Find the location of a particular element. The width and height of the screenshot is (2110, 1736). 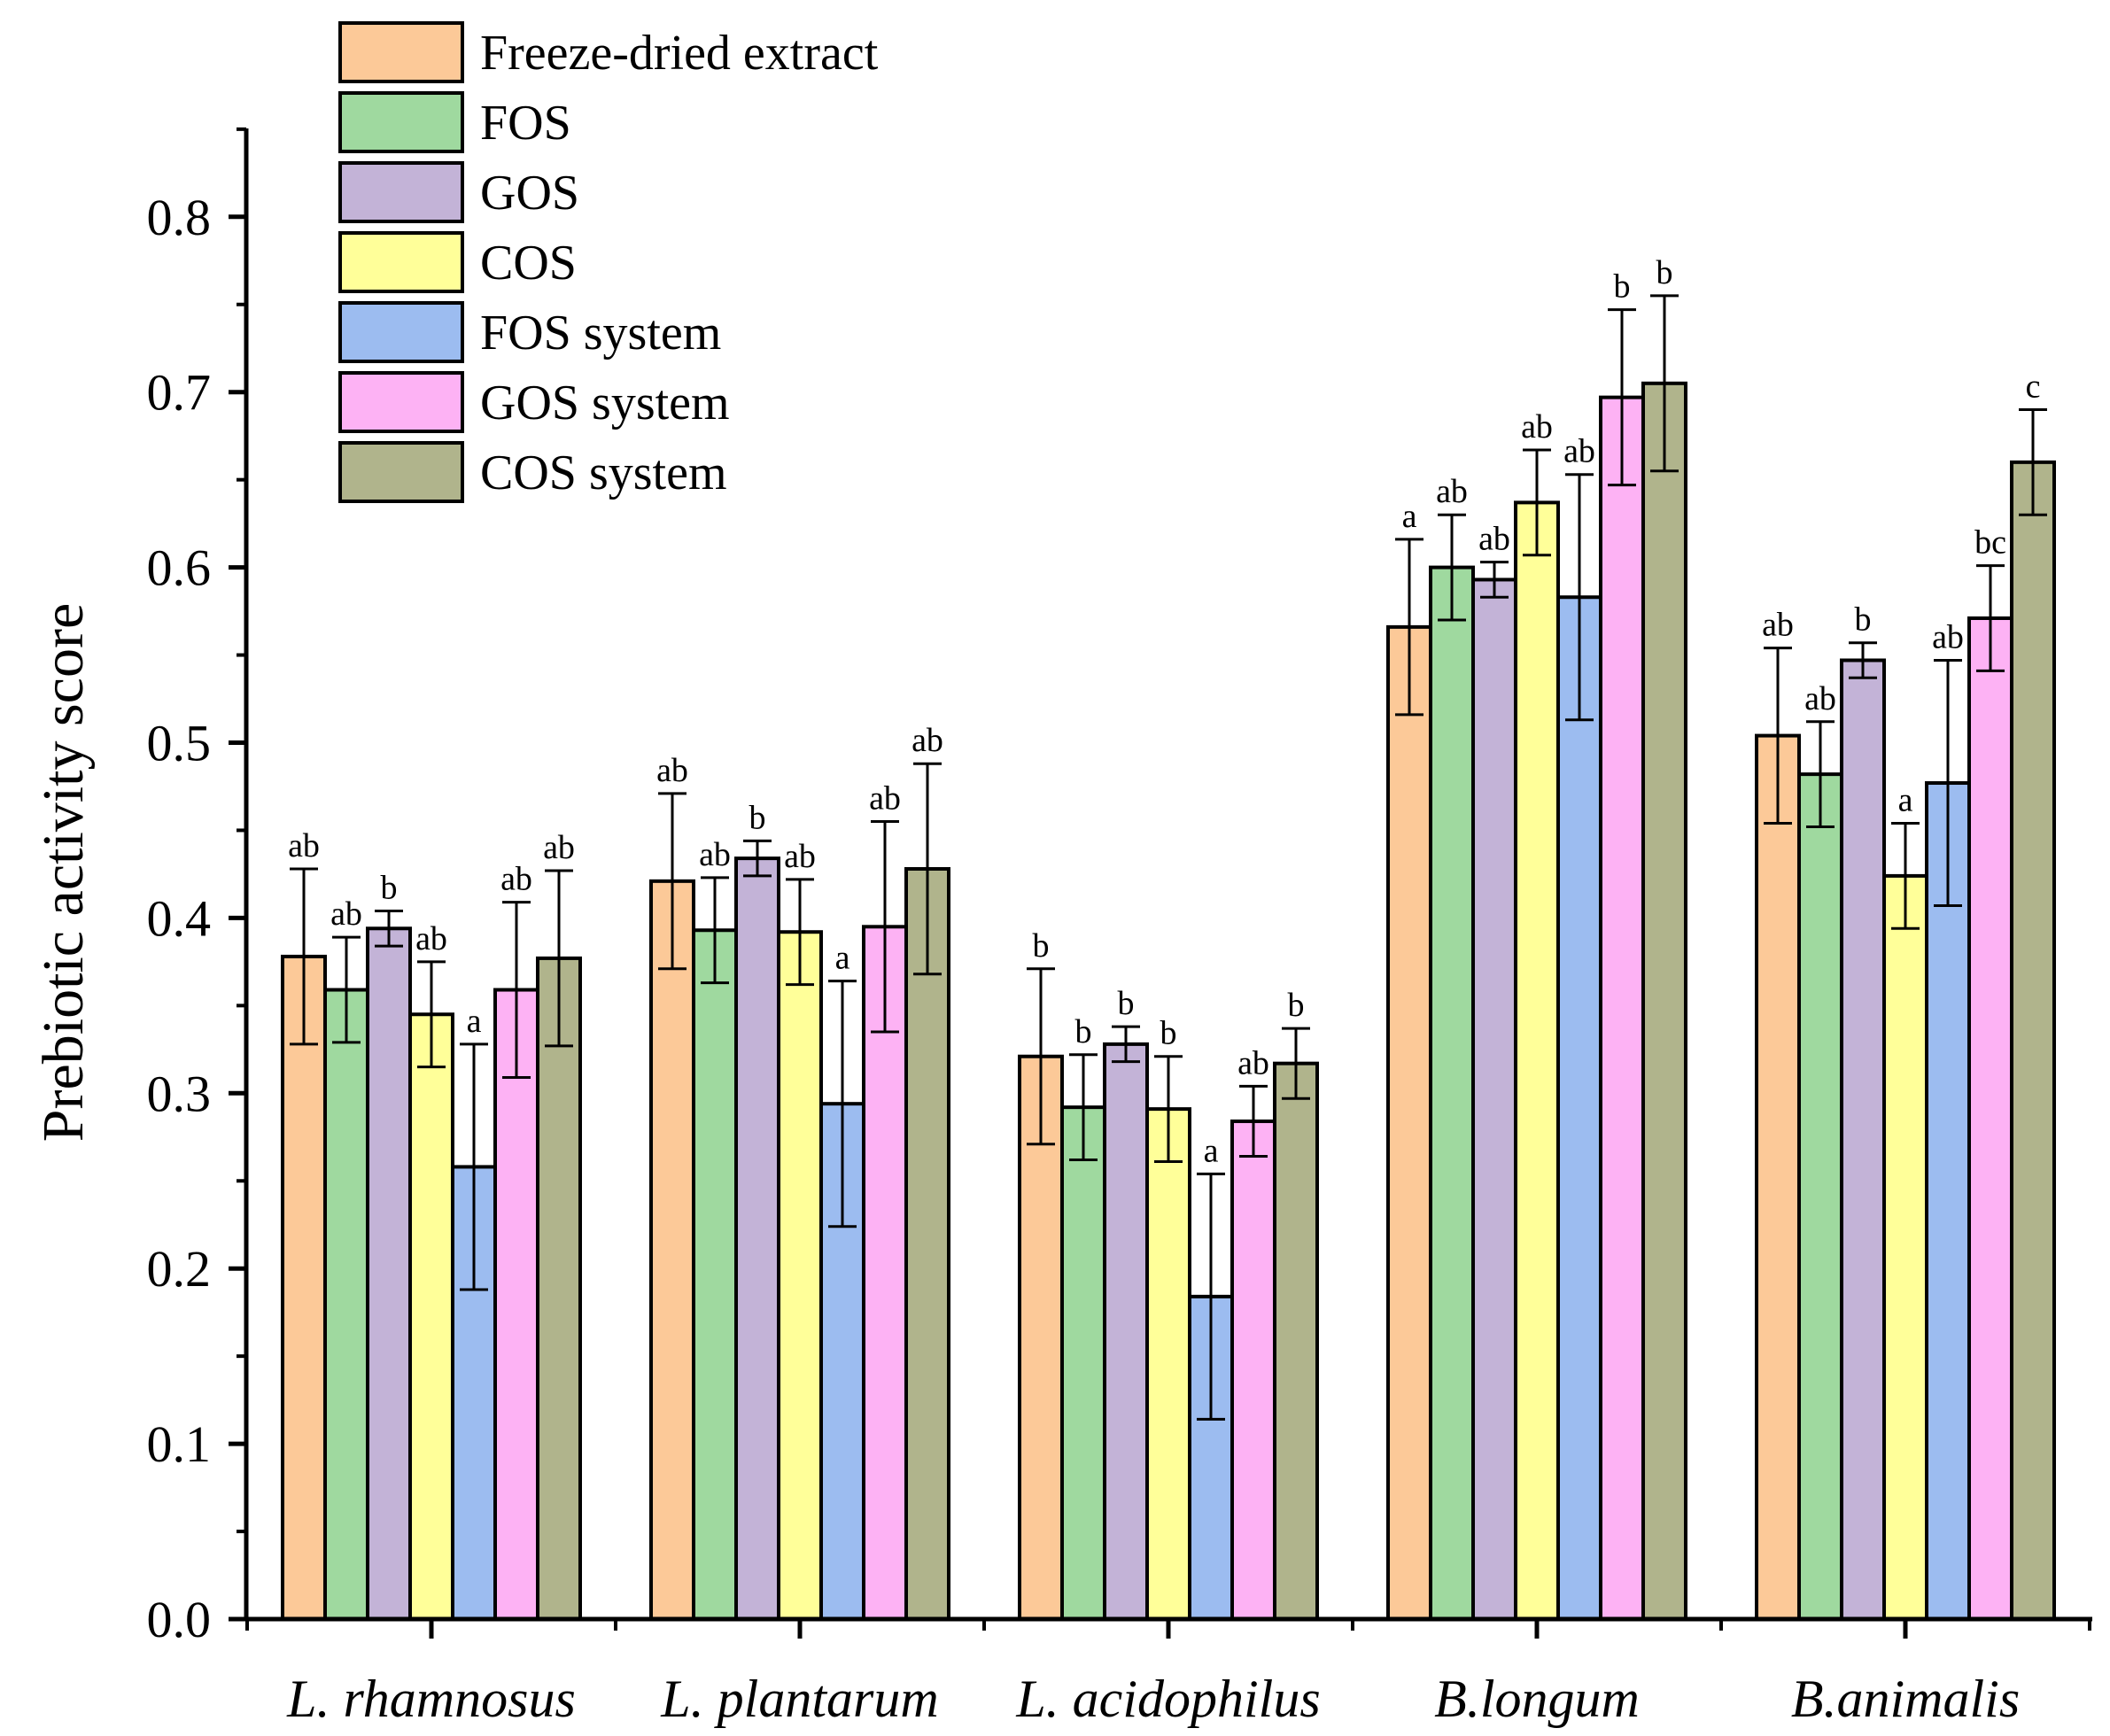

legend-swatch-gos-system is located at coordinates (401, 402).